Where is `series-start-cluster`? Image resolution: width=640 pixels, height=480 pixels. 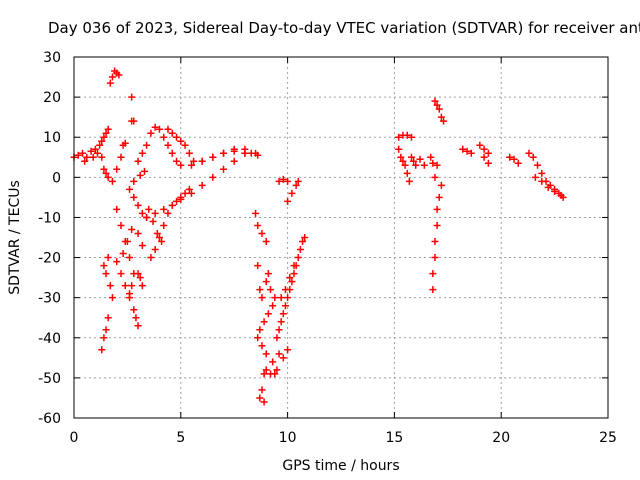 series-start-cluster is located at coordinates (91, 145).